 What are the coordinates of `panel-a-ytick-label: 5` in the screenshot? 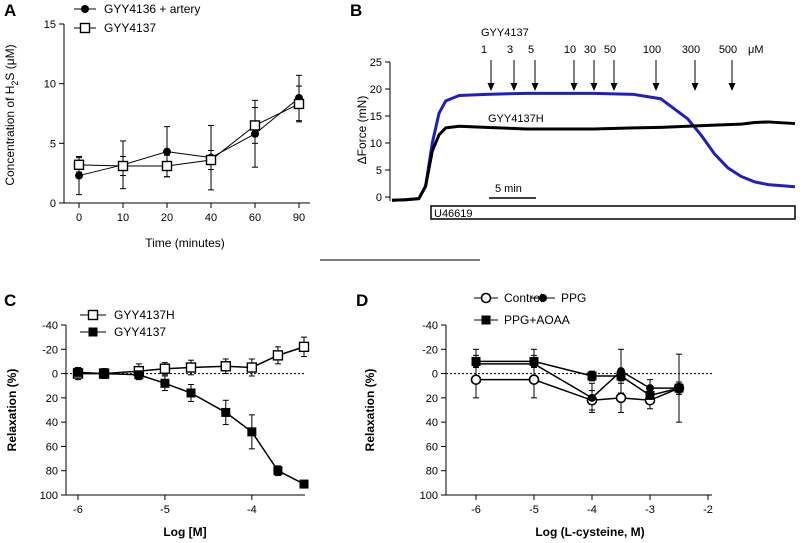 It's located at (53, 144).